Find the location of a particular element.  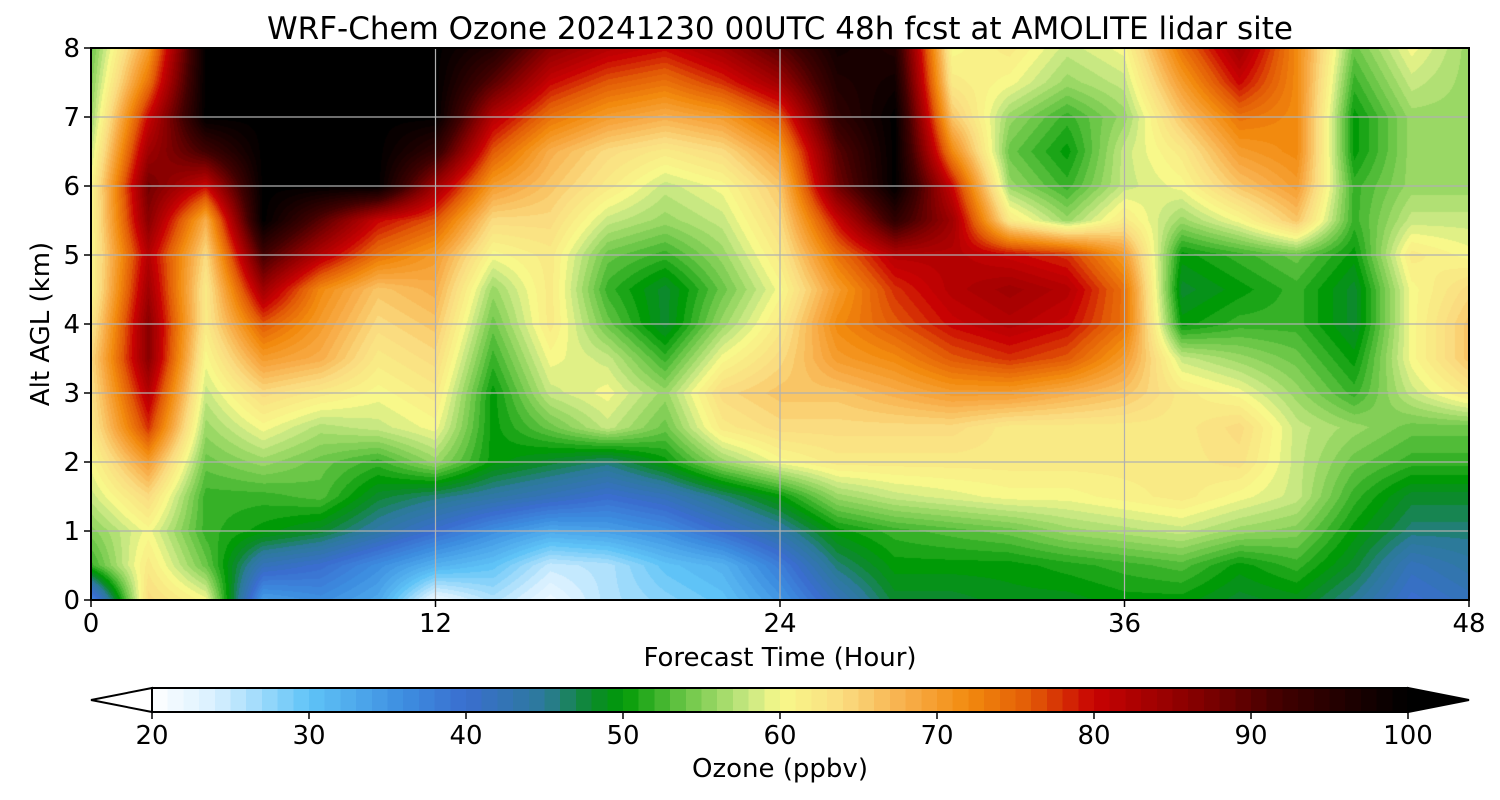

x-tick-label: 36 is located at coordinates (1124, 624).